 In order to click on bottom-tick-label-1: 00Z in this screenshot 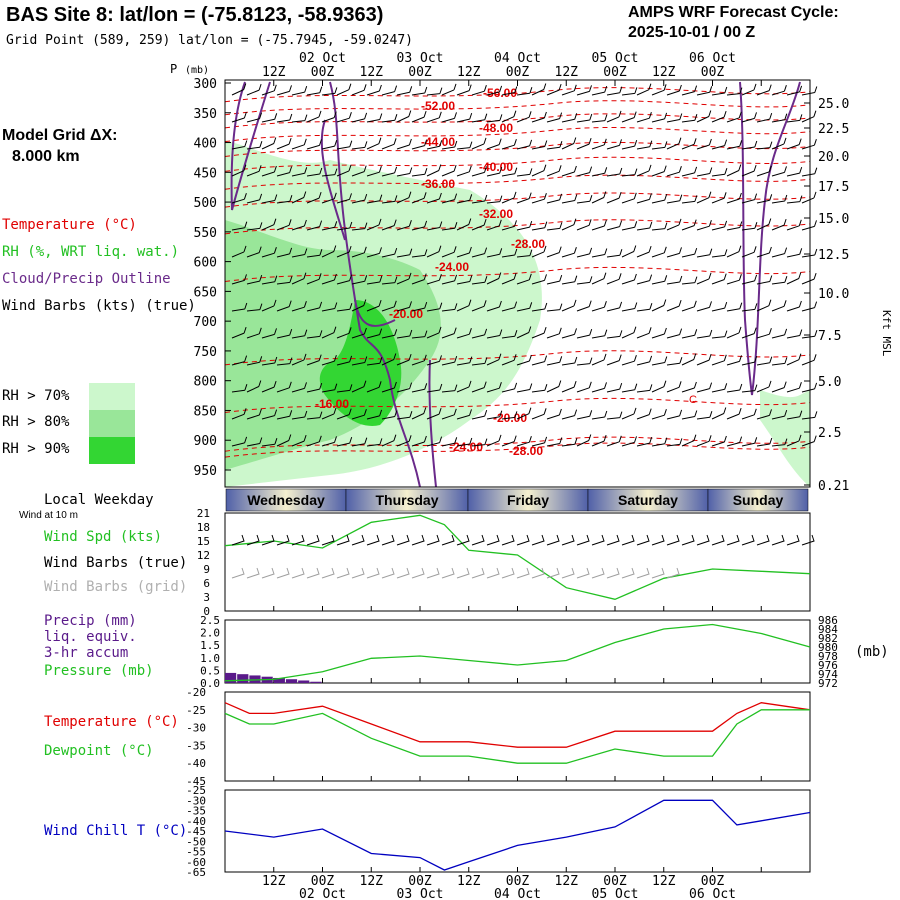, I will do `click(323, 881)`.